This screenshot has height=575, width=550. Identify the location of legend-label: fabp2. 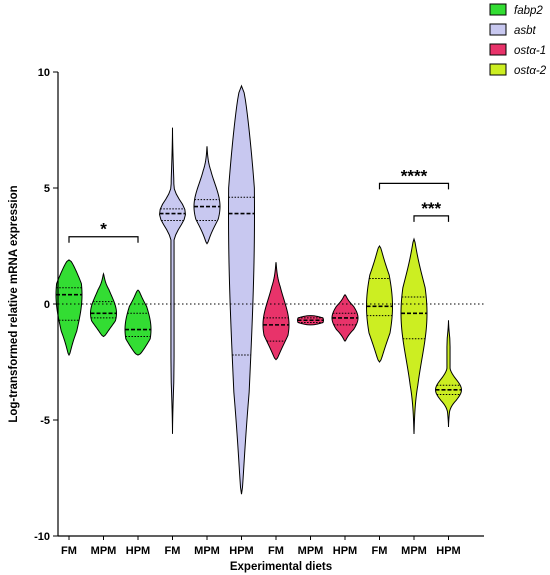
(528, 11).